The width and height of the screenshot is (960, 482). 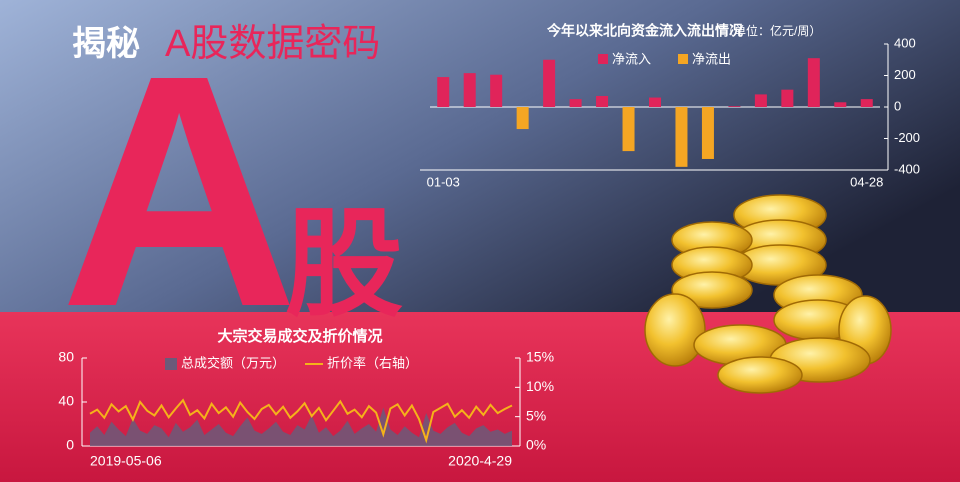 What do you see at coordinates (480, 461) in the screenshot?
I see `x-tick-label: 2020-4-29` at bounding box center [480, 461].